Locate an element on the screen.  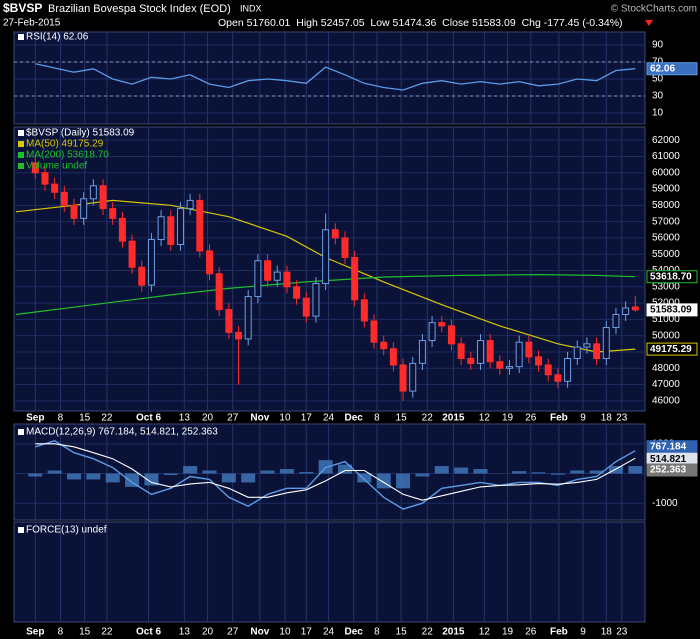
x-tick-label: 27 is located at coordinates (233, 632).